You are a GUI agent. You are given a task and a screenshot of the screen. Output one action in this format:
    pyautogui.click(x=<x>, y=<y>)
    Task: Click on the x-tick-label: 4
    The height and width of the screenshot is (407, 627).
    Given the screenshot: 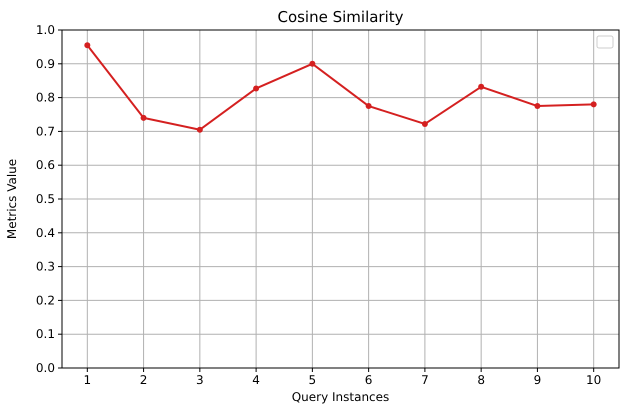 What is the action you would take?
    pyautogui.click(x=256, y=380)
    